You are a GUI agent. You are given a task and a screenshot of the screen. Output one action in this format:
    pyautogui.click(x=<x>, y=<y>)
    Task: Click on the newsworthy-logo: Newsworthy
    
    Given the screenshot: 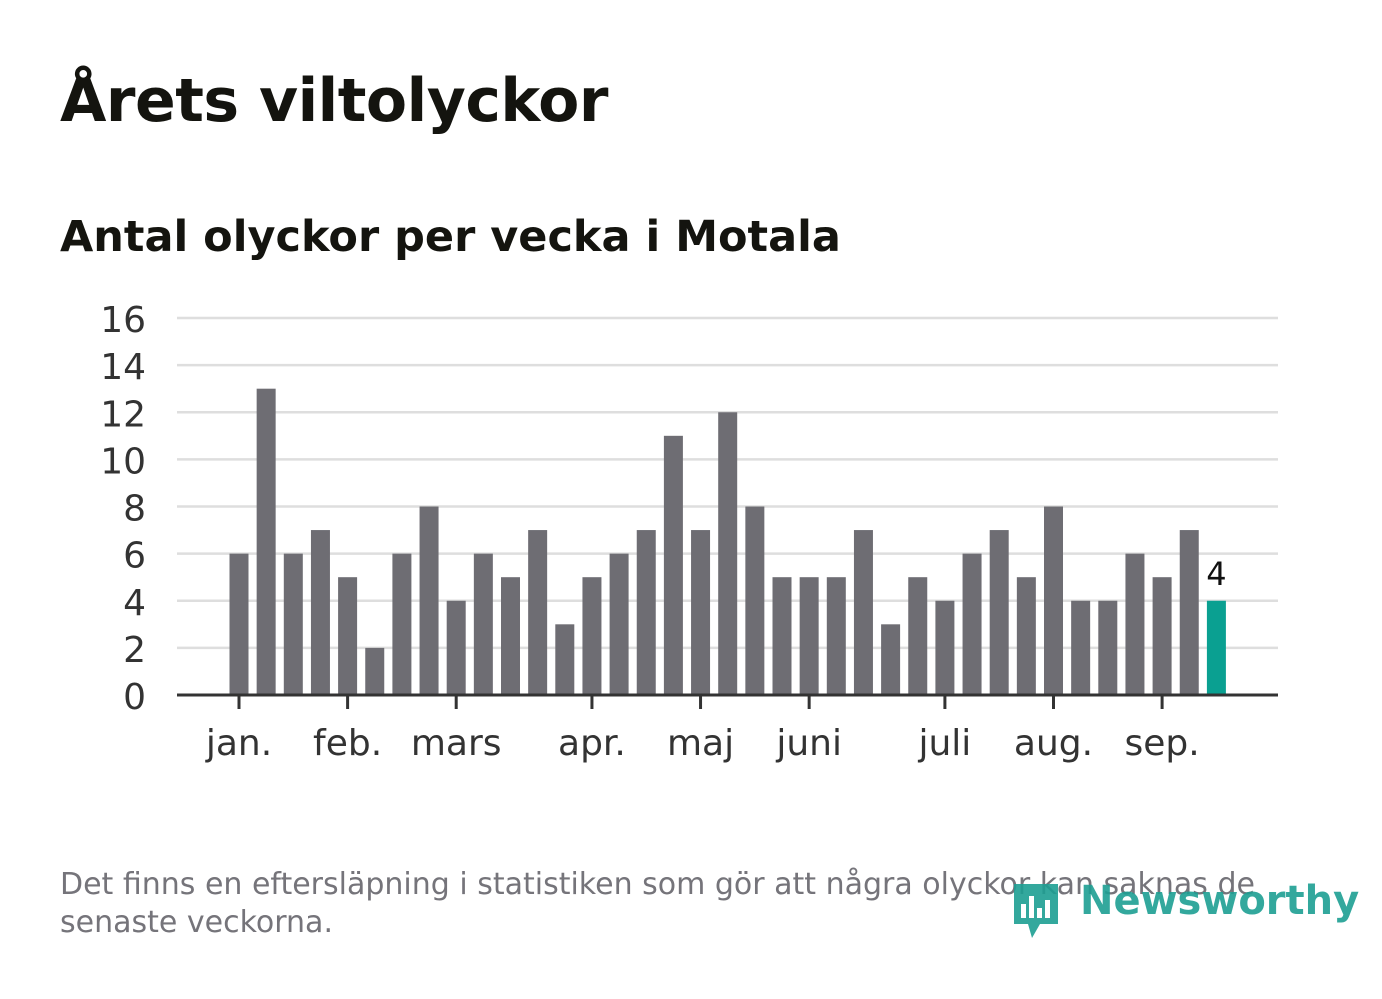 What is the action you would take?
    pyautogui.click(x=1184, y=909)
    